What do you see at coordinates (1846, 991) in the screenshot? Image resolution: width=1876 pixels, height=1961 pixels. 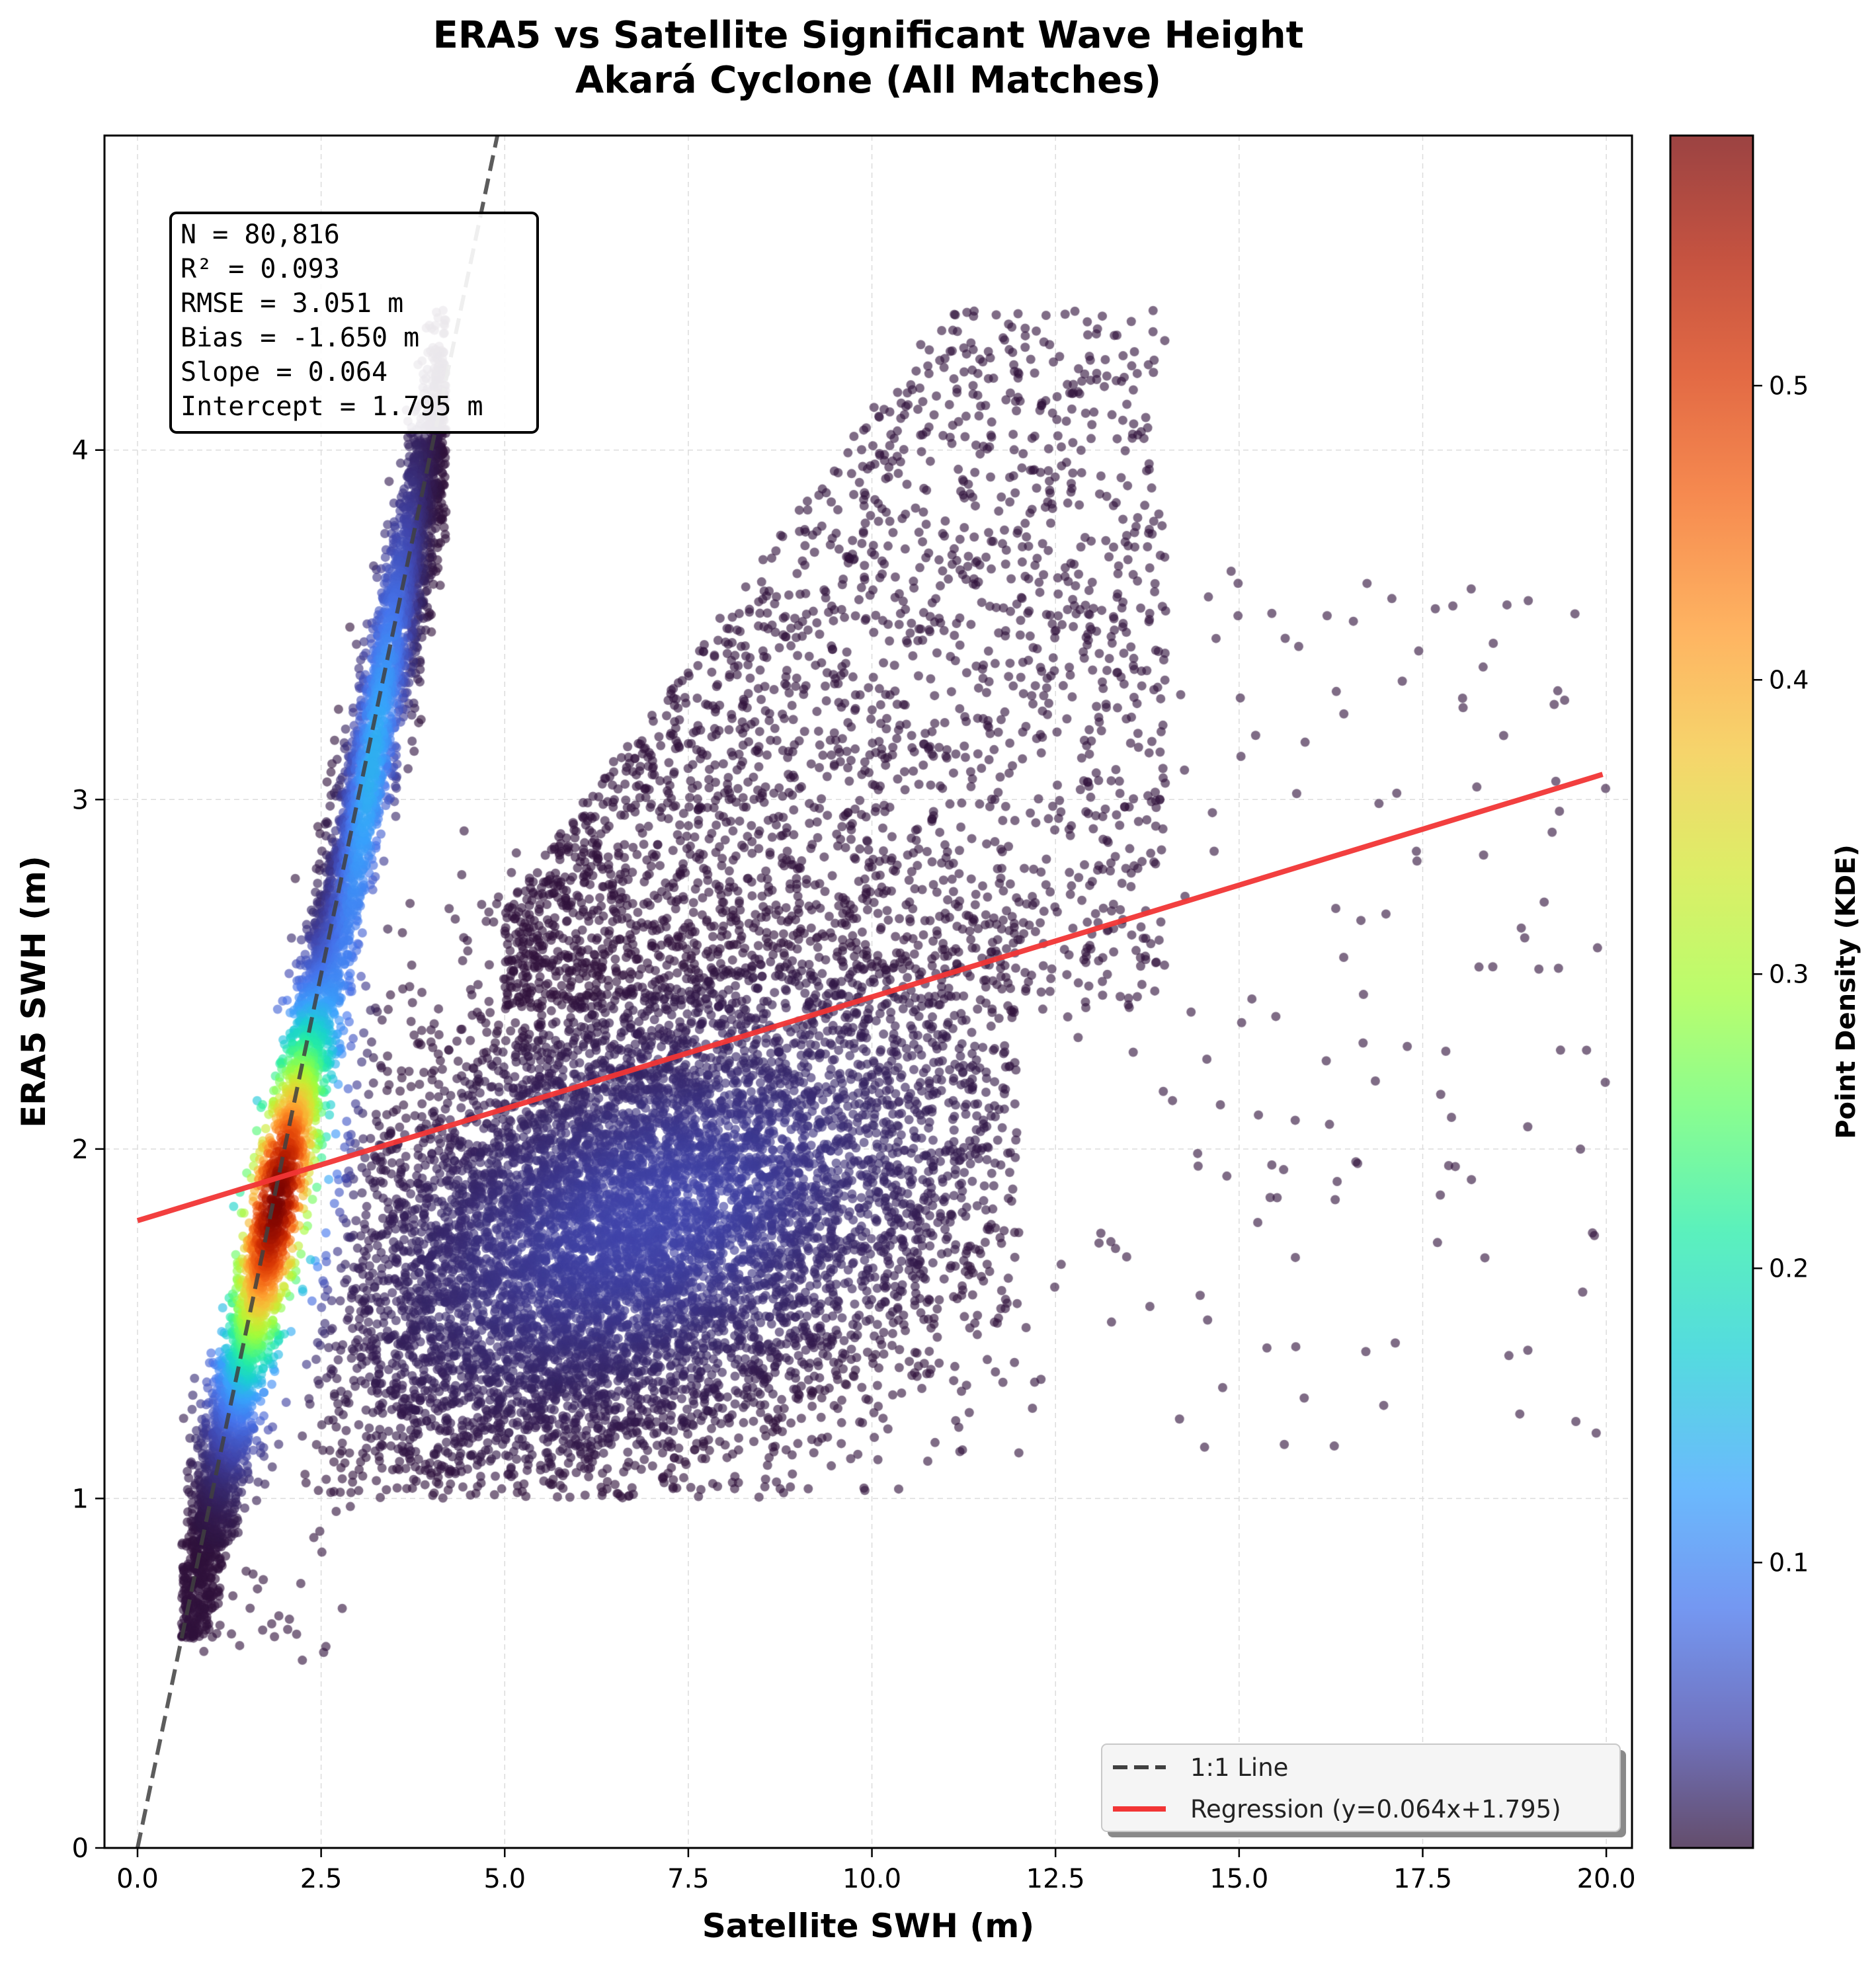 I see `colorbar-label: Point Density (KDE)` at bounding box center [1846, 991].